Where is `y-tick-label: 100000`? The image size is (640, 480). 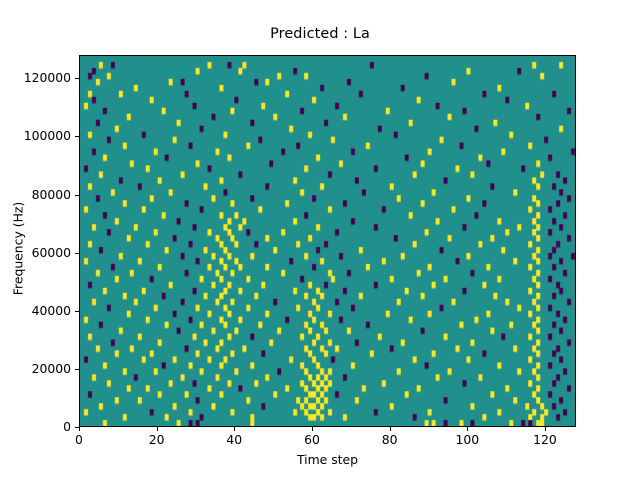 y-tick-label: 100000 is located at coordinates (47, 136).